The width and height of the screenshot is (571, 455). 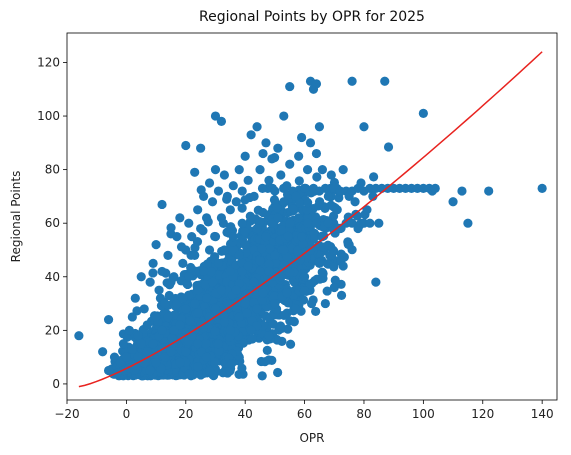 I want to click on y-tick-label: 20, so click(x=52, y=330).